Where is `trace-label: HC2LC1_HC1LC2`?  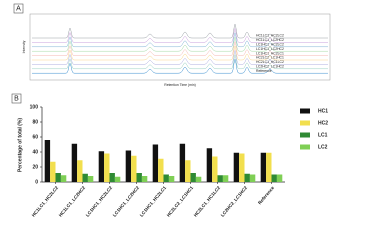 trace-label: HC2LC1_HC1LC2 is located at coordinates (270, 62).